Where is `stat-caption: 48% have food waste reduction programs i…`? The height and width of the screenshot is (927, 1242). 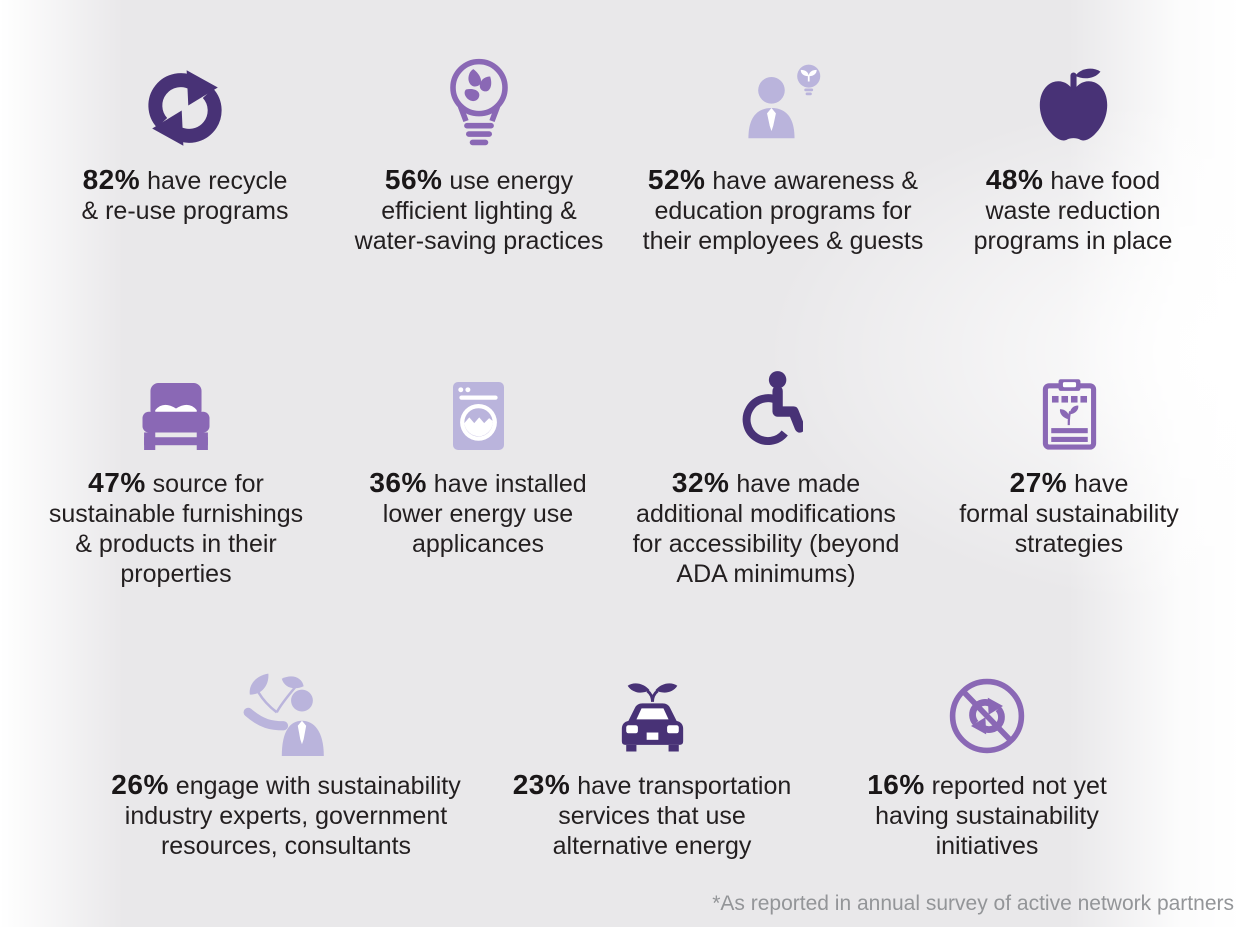 stat-caption: 48% have food waste reduction programs i… is located at coordinates (1073, 210).